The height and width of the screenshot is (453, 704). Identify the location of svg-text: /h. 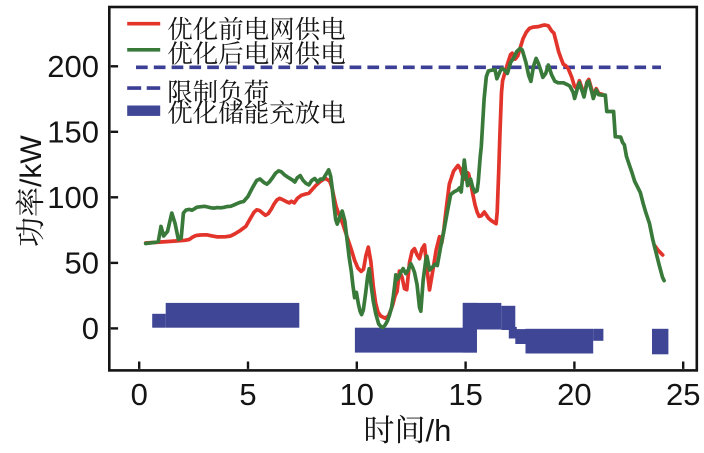
(439, 430).